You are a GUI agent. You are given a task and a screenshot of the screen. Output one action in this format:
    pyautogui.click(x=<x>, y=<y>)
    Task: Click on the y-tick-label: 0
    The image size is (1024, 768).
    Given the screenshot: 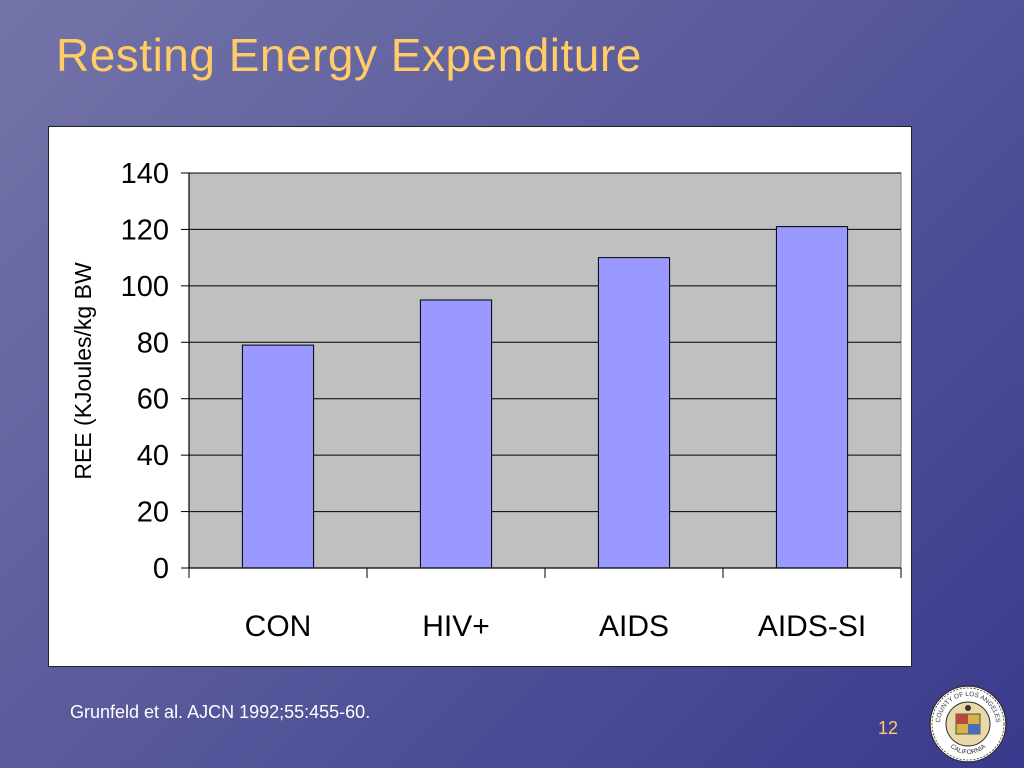 What is the action you would take?
    pyautogui.click(x=161, y=569)
    